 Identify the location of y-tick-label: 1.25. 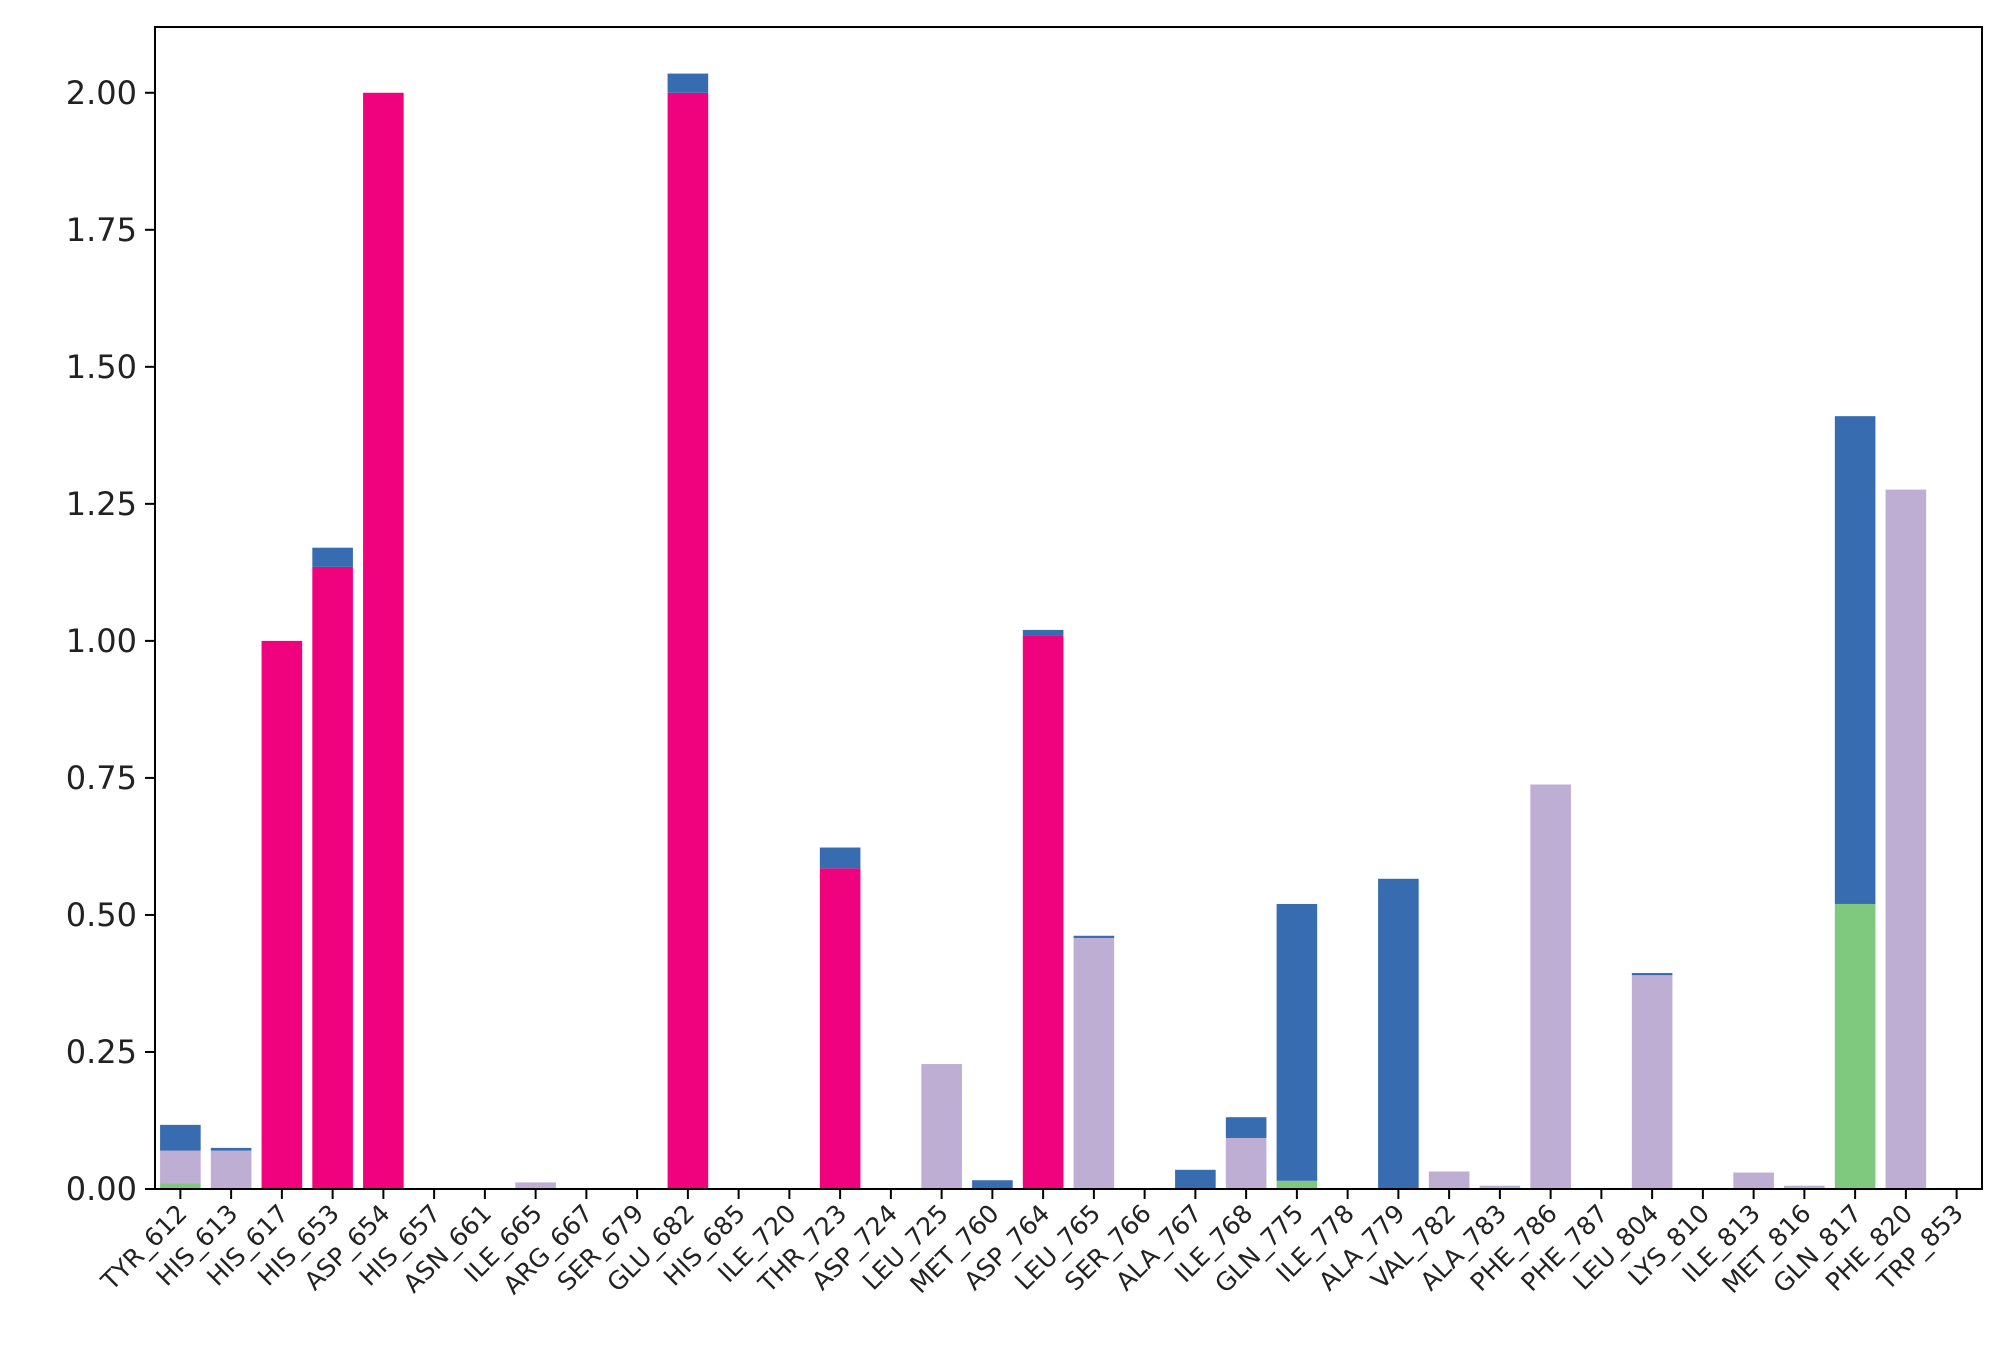
(101, 504).